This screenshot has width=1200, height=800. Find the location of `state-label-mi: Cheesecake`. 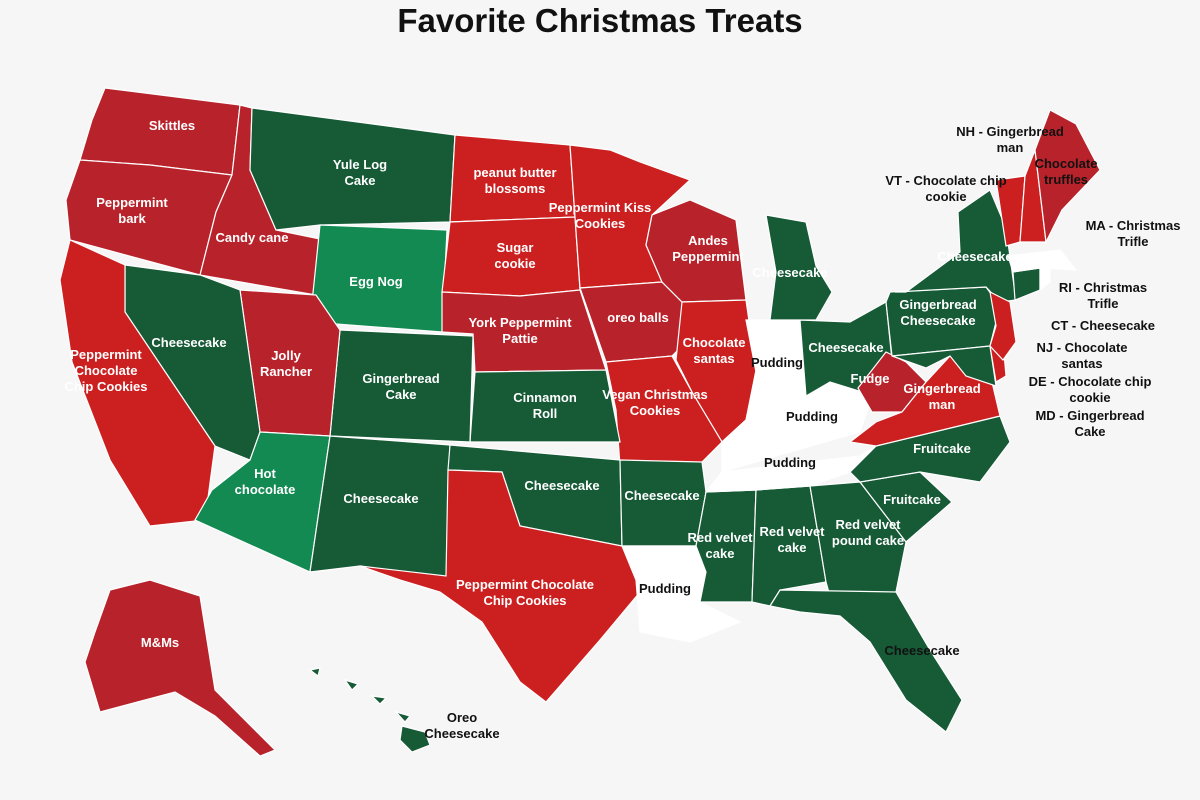

state-label-mi: Cheesecake is located at coordinates (789, 272).